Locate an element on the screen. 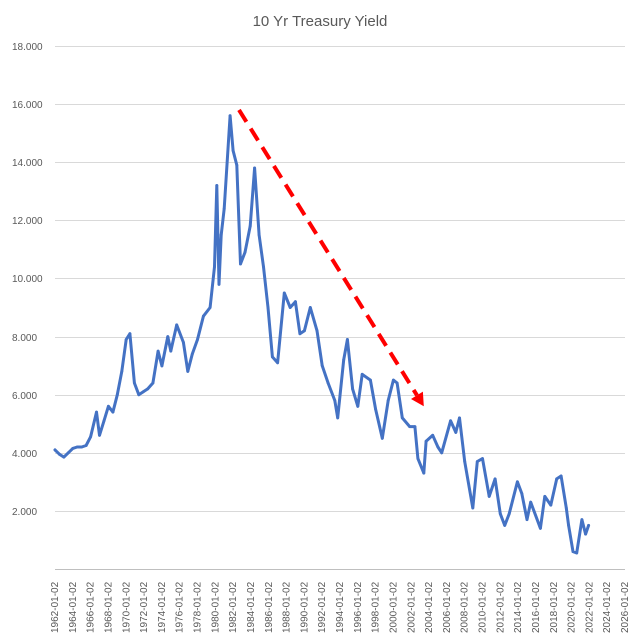 This screenshot has width=640, height=640. x-tick-label: 1988-01-02 is located at coordinates (287, 607).